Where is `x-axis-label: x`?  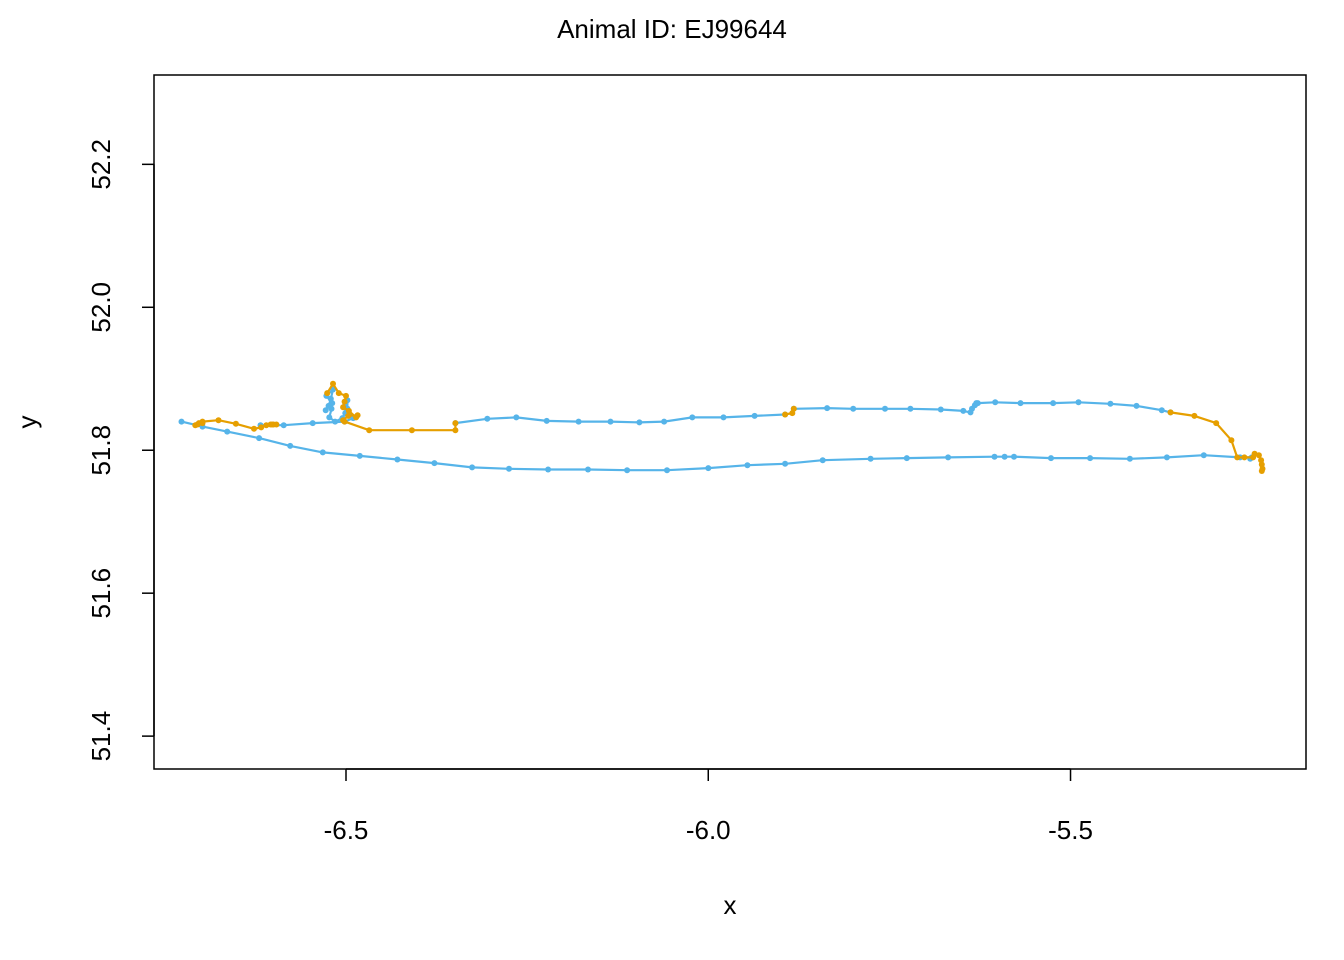
x-axis-label: x is located at coordinates (730, 905).